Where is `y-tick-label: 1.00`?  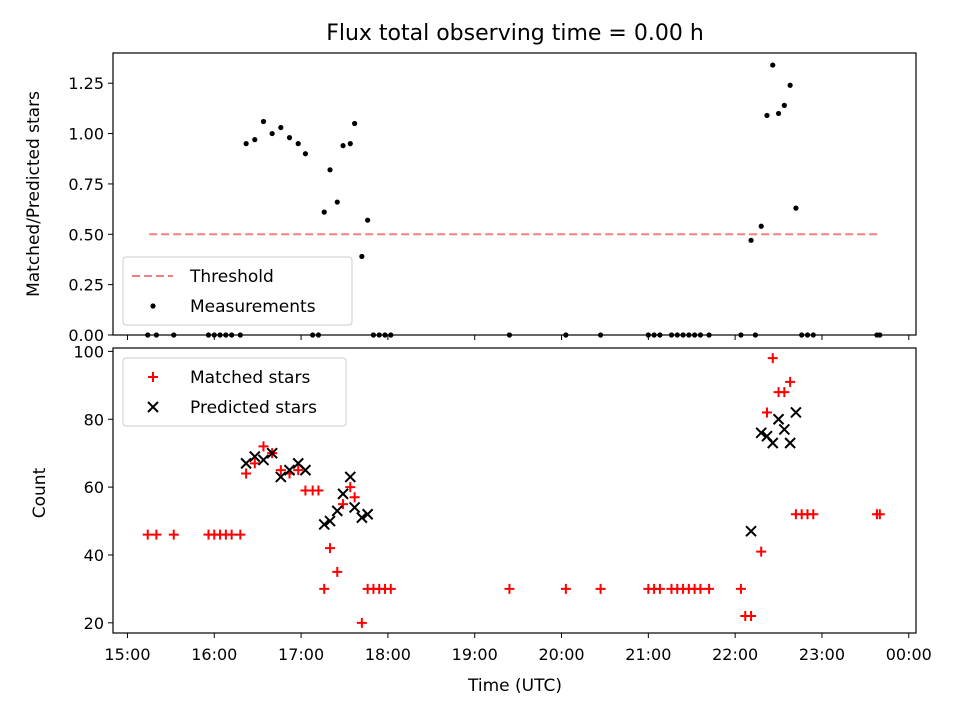 y-tick-label: 1.00 is located at coordinates (86, 134).